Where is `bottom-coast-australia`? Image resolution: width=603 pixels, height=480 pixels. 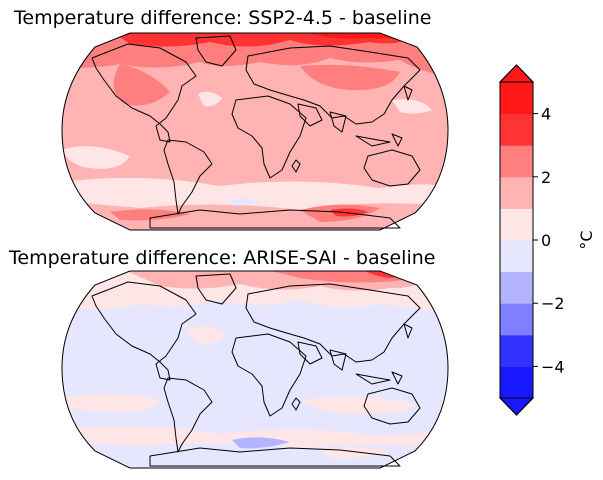
bottom-coast-australia is located at coordinates (392, 406).